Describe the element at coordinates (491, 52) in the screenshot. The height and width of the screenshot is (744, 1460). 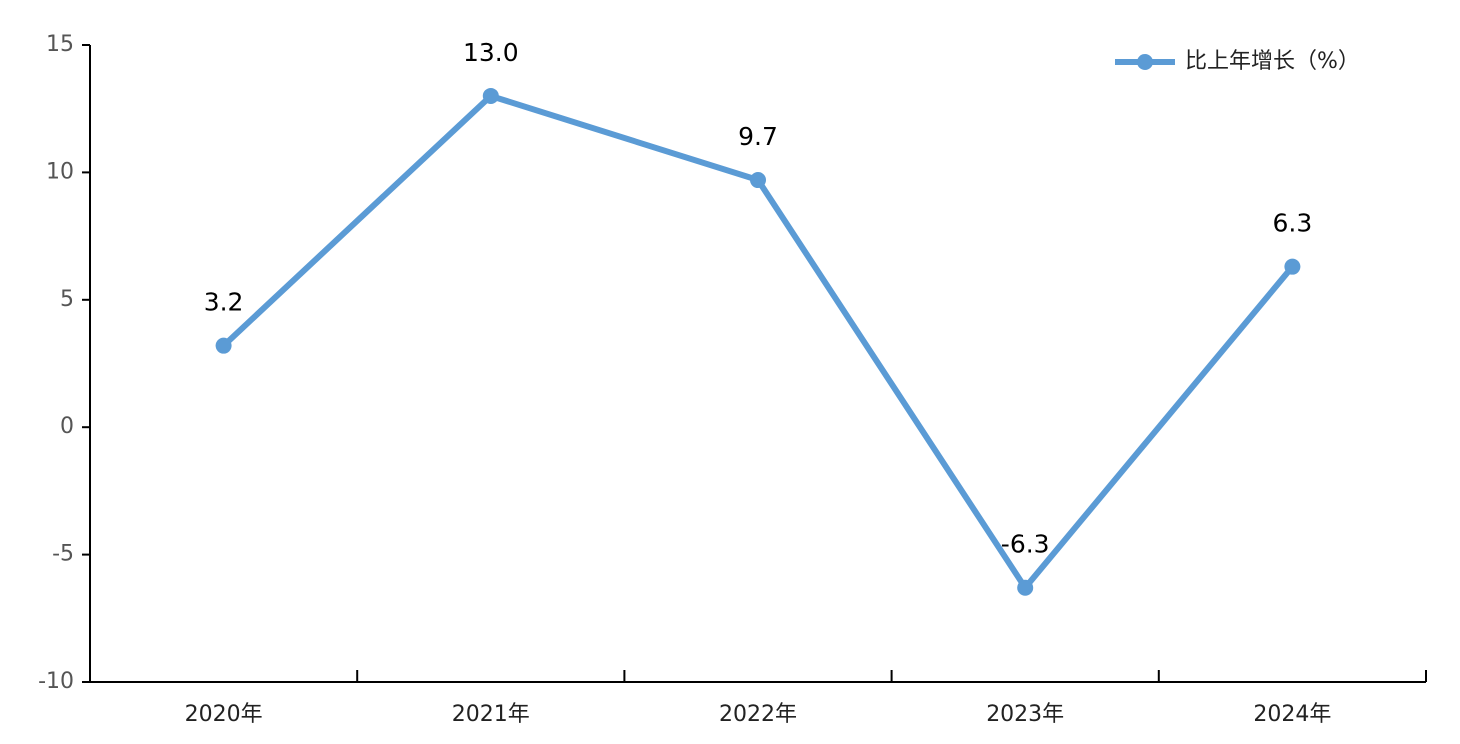
I see `data-label: 13.0` at that location.